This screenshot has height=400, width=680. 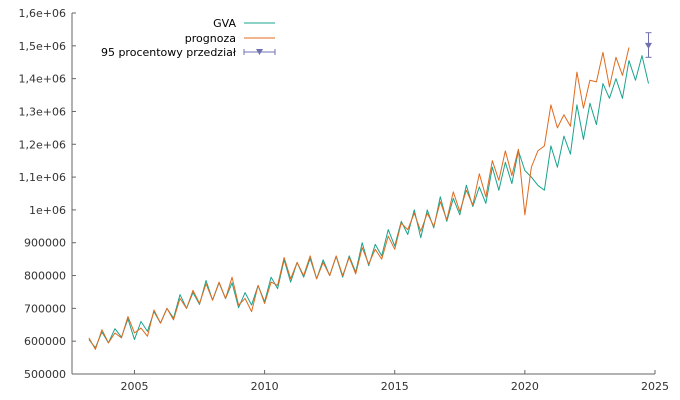 I want to click on y-tick-label: 1,3e+06, so click(x=42, y=111).